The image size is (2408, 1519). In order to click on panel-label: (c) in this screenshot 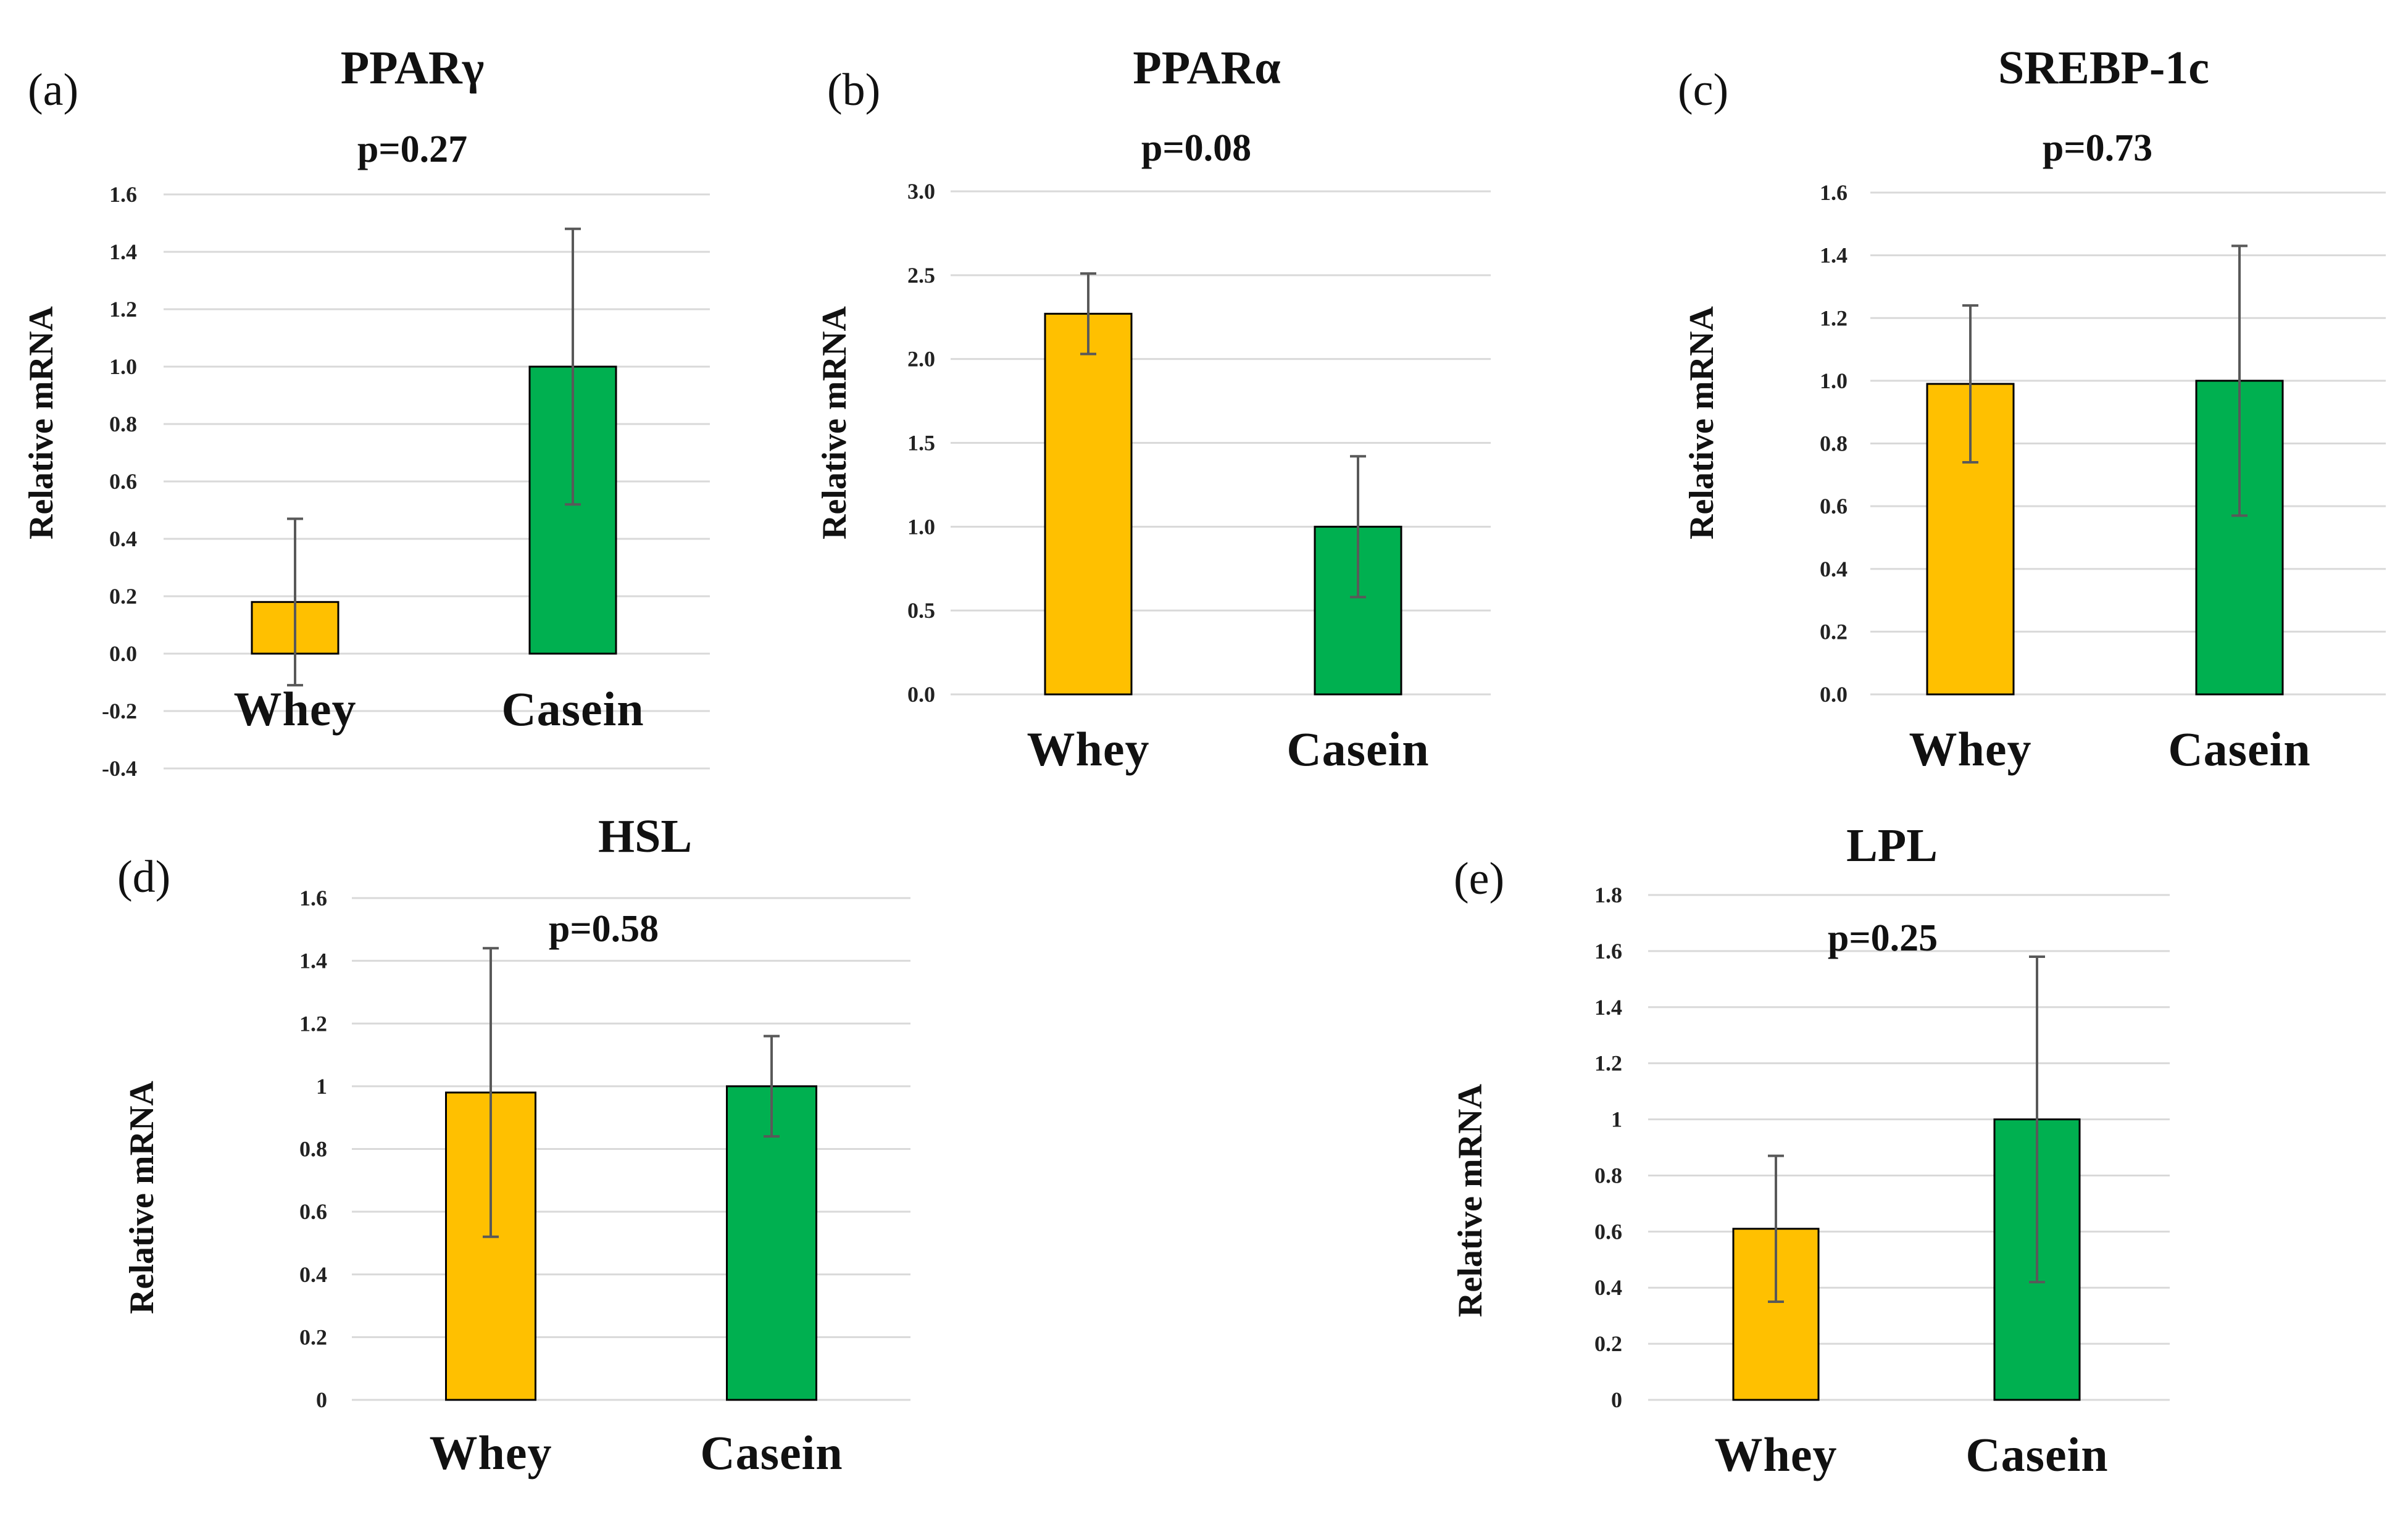, I will do `click(1703, 90)`.